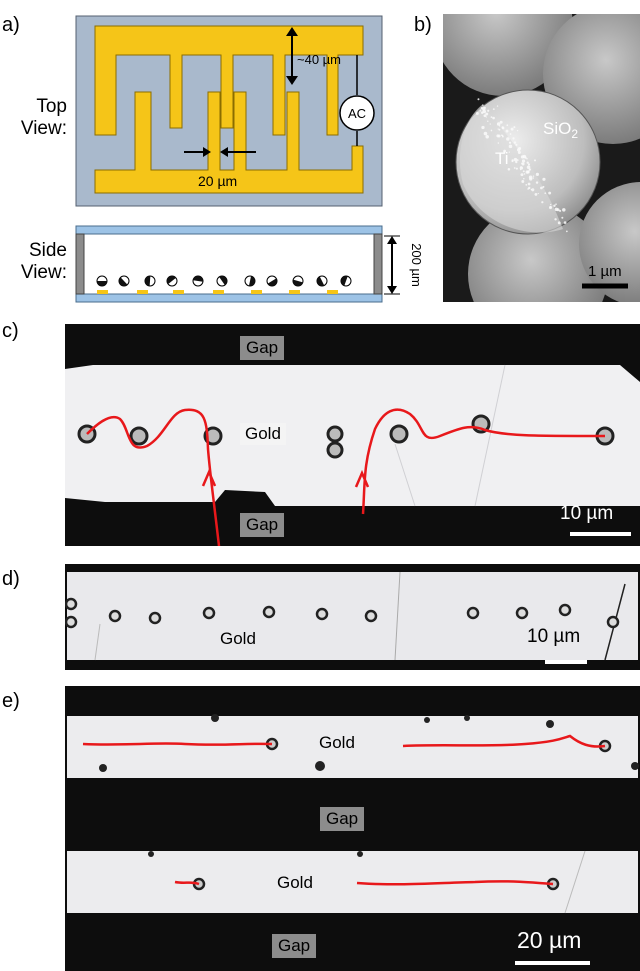  I want to click on side-view-label-line1: Side, so click(47, 250).